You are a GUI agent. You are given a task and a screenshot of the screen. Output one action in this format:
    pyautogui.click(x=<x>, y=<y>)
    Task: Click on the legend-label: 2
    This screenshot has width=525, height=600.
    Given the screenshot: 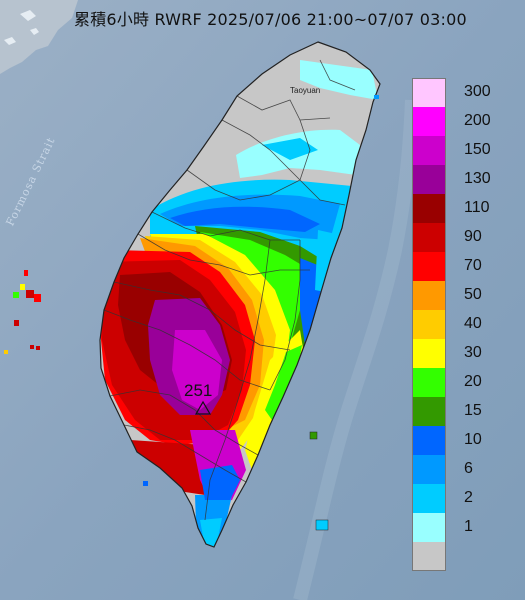 What is the action you would take?
    pyautogui.click(x=468, y=497)
    